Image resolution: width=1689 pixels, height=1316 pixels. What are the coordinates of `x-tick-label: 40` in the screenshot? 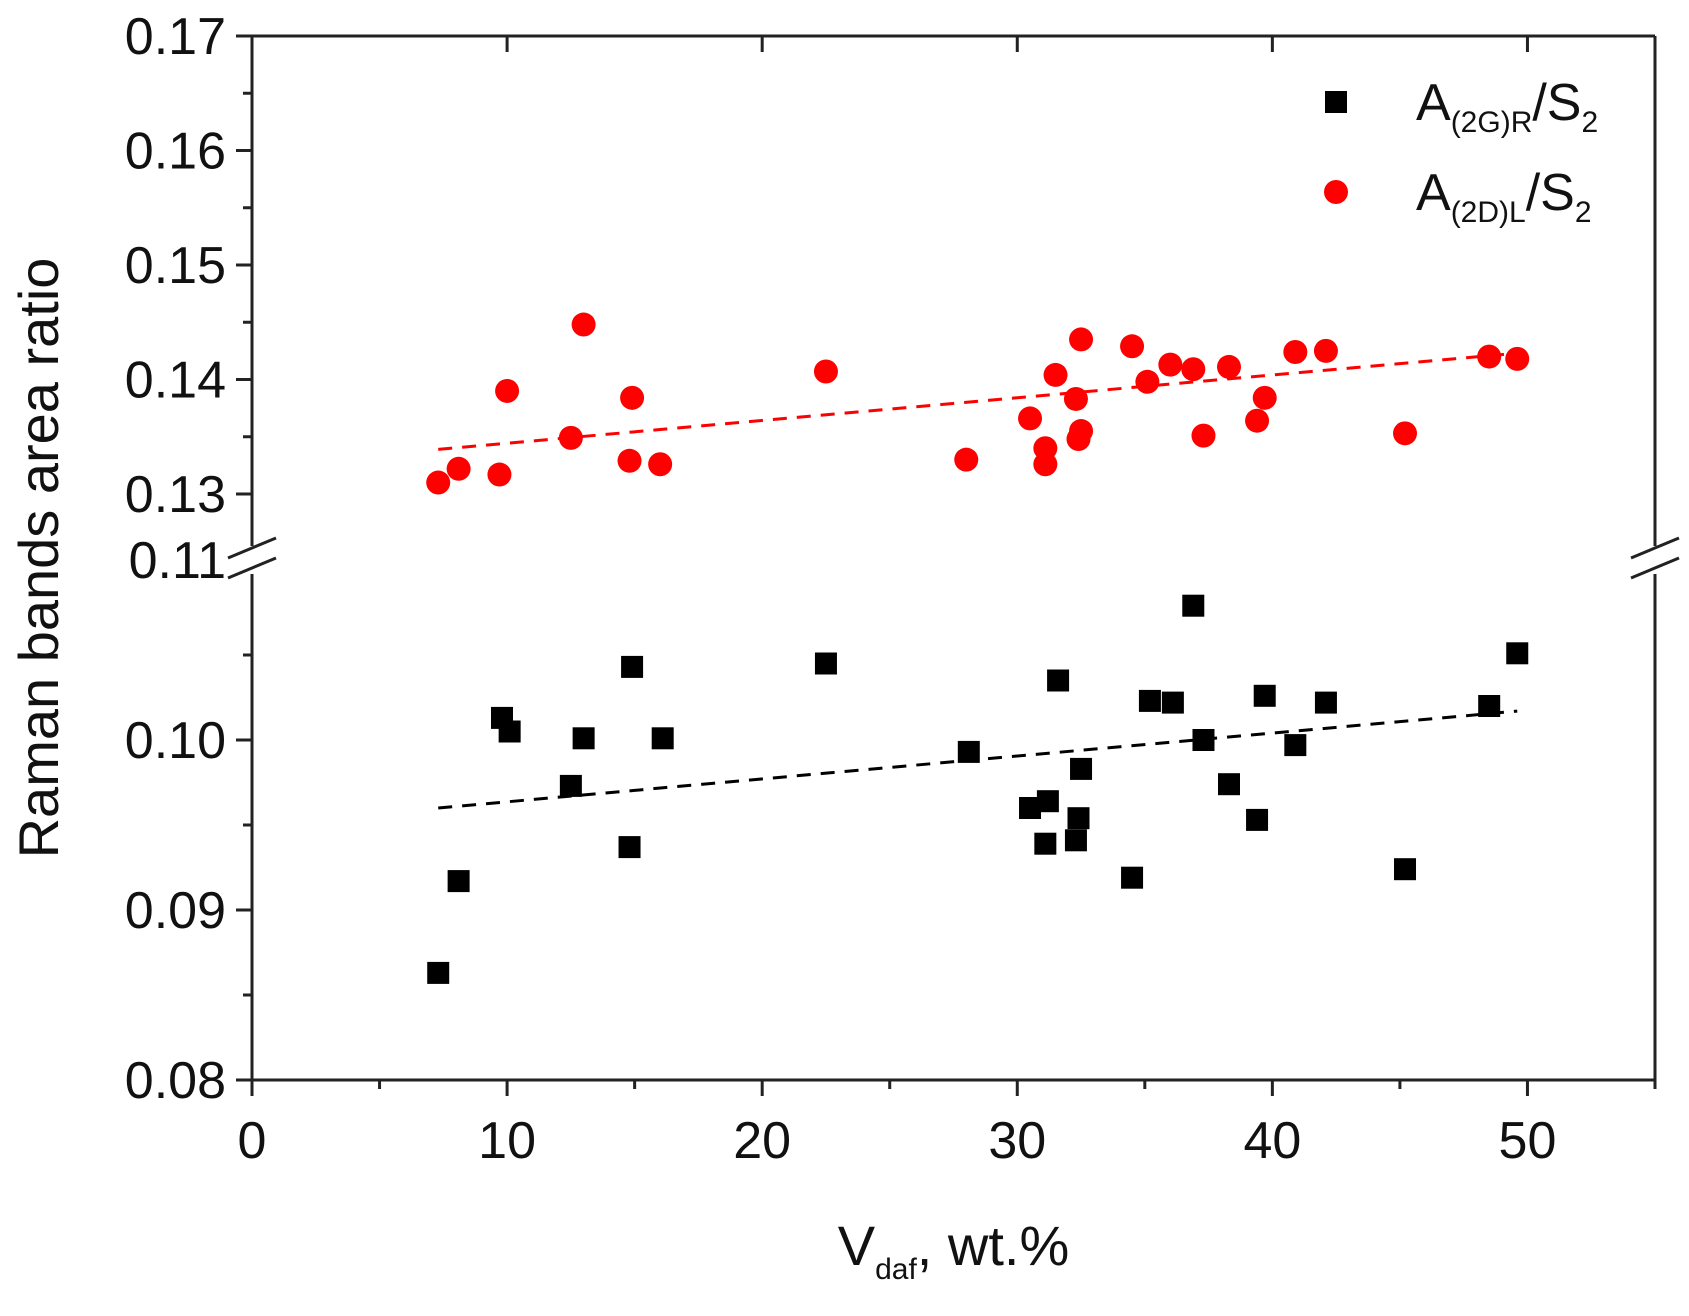 It's located at (1272, 1141).